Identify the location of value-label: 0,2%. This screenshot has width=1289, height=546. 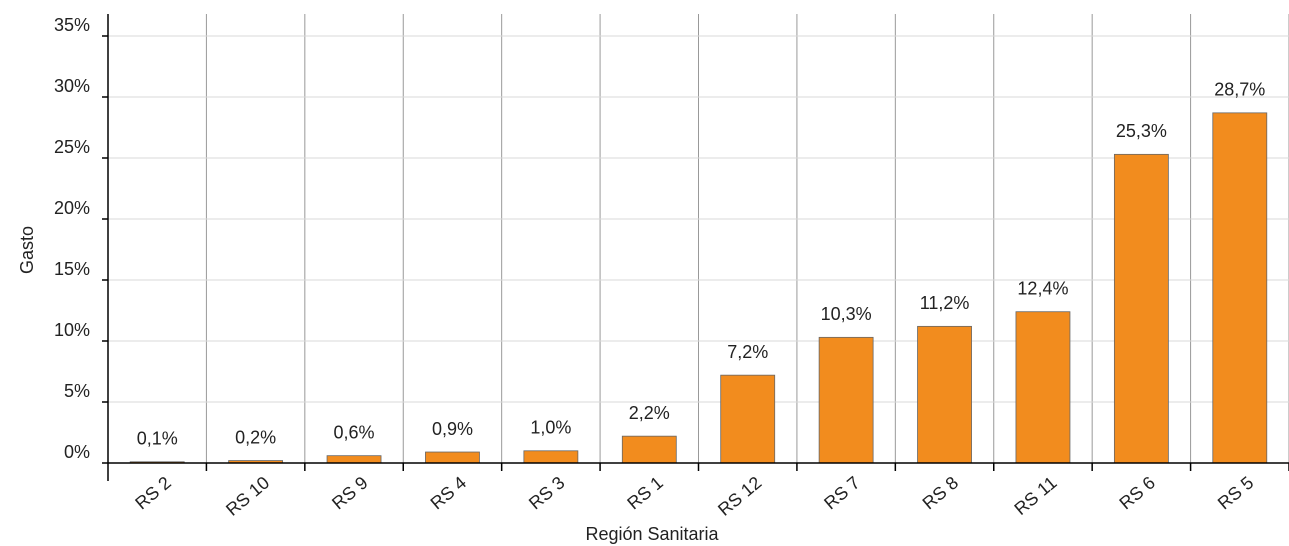
(255, 437).